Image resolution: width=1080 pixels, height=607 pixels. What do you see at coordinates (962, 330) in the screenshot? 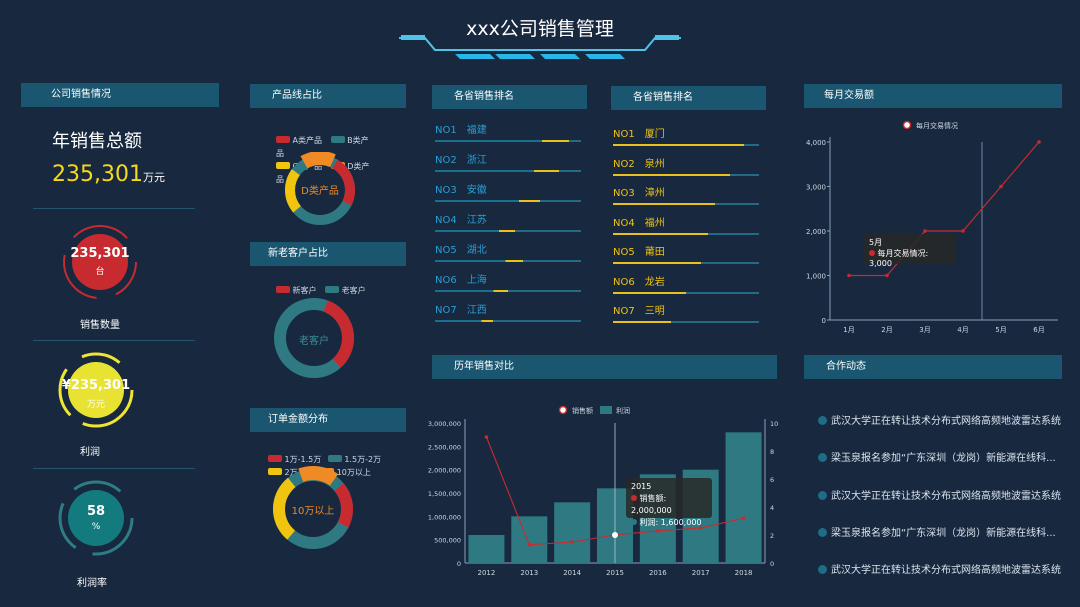
I see `x-tick-label: 4月` at bounding box center [962, 330].